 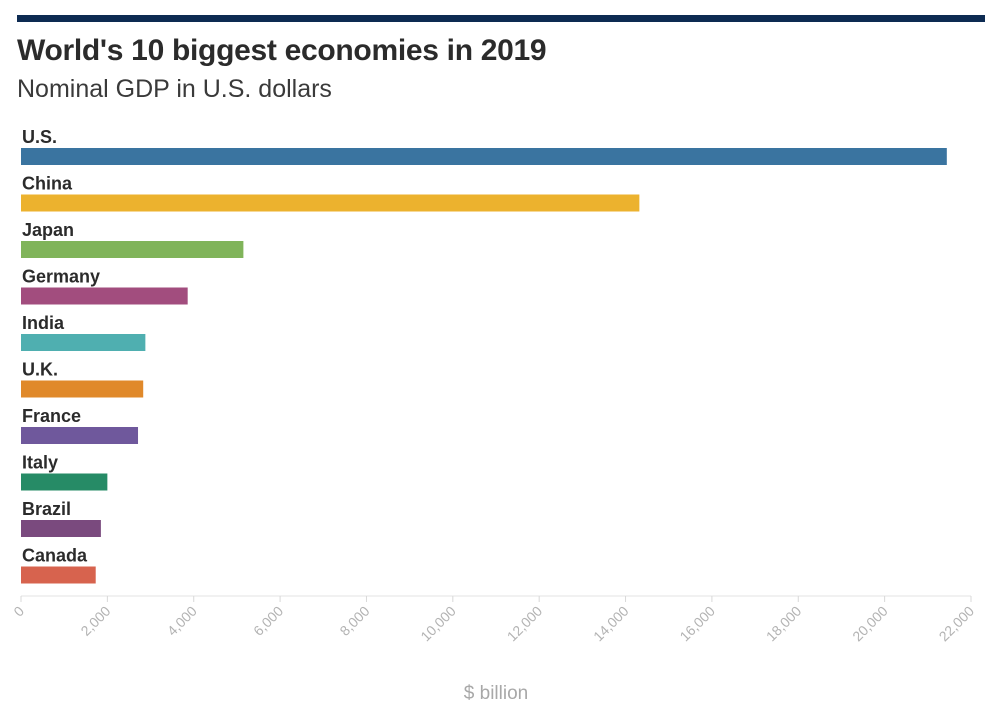 I want to click on category-label: Canada, so click(x=55, y=556).